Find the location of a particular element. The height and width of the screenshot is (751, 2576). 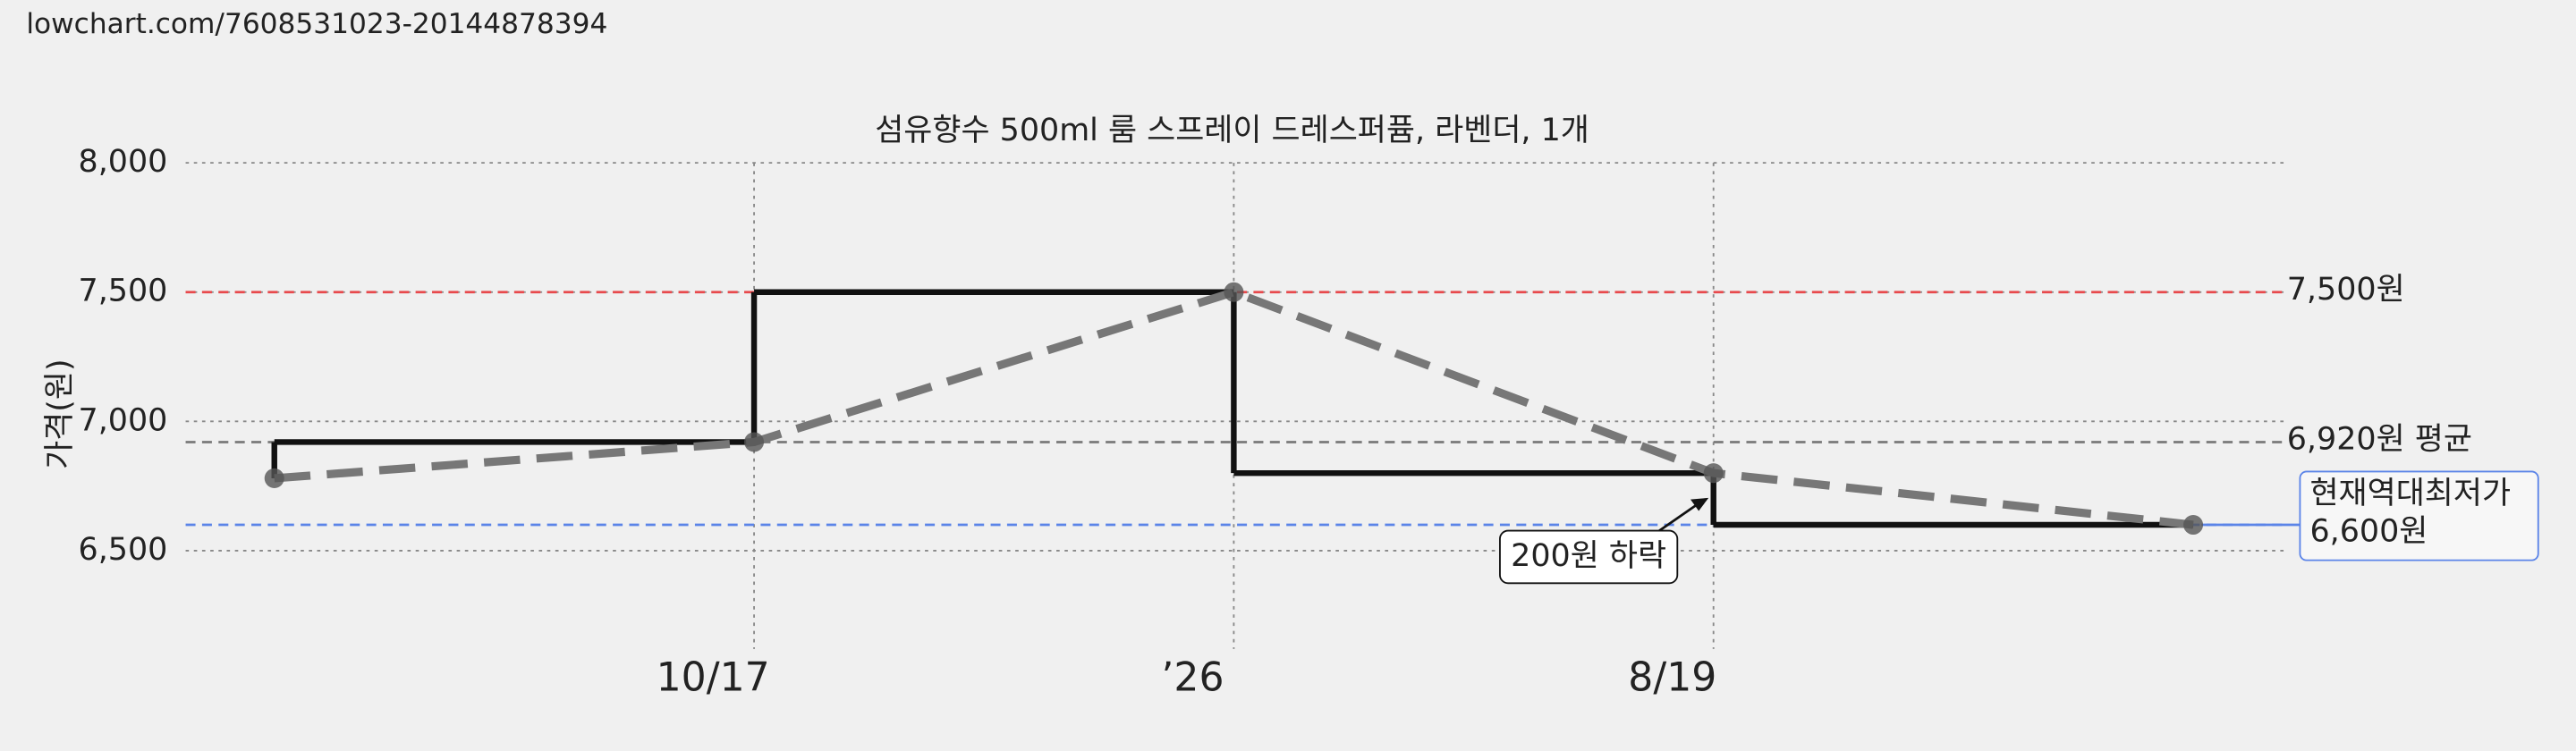

y-axis-label: 가격(원) is located at coordinates (60, 414).